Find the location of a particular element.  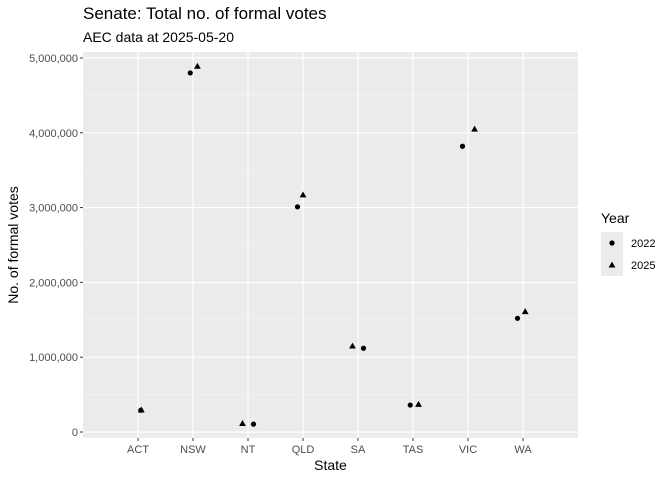

x-axis-ticks: ACT NSW NT QLD SA TAS VIC WA is located at coordinates (329, 447).